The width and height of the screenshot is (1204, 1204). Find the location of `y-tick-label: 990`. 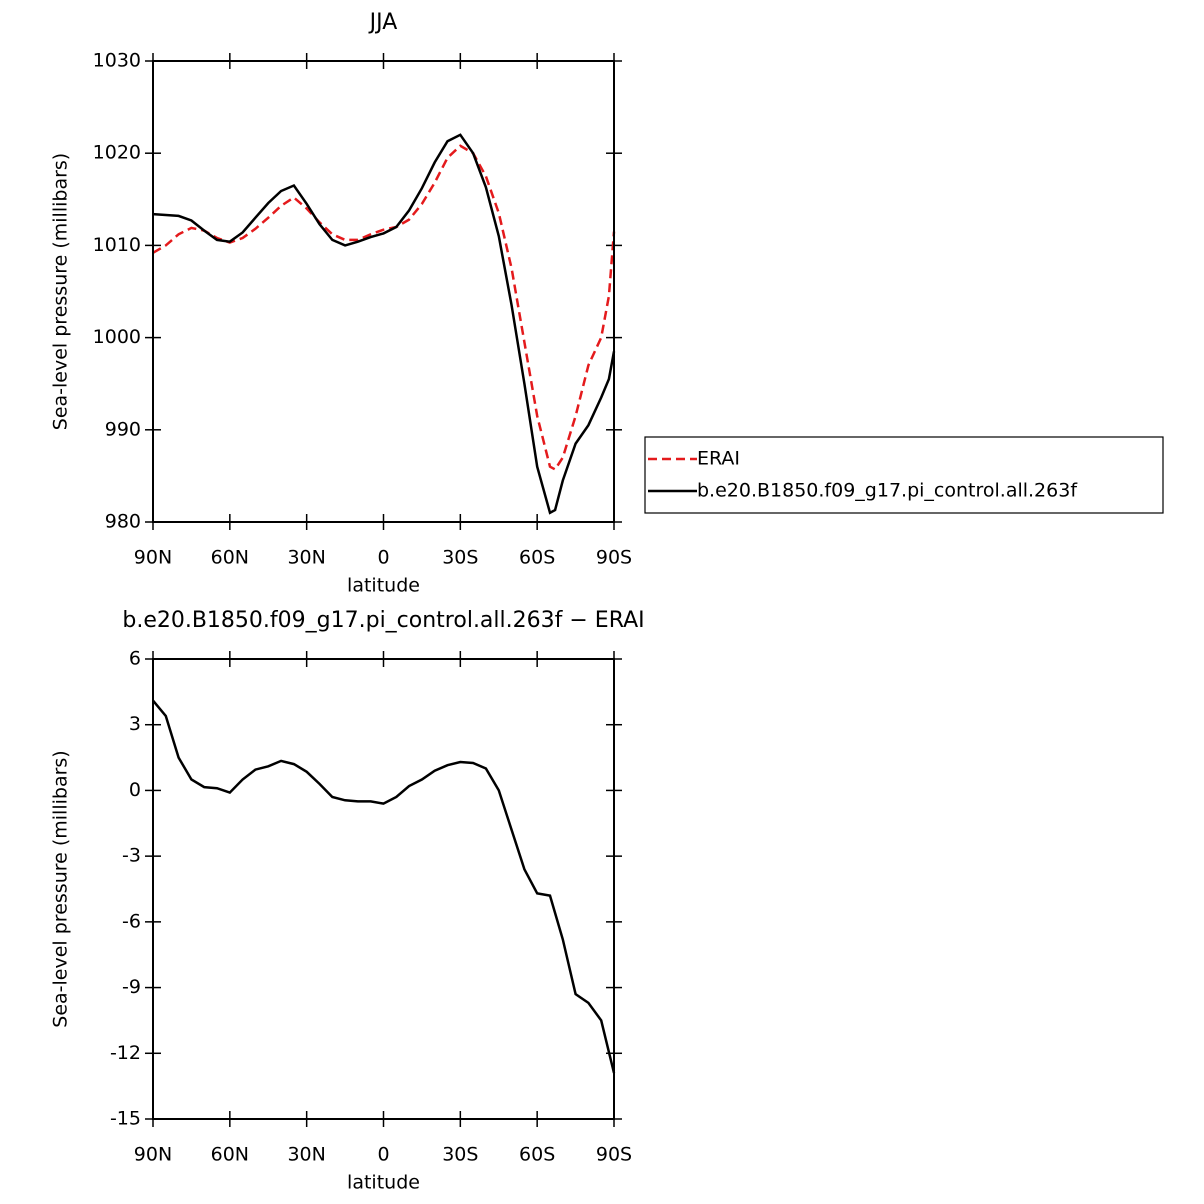

y-tick-label: 990 is located at coordinates (123, 429).